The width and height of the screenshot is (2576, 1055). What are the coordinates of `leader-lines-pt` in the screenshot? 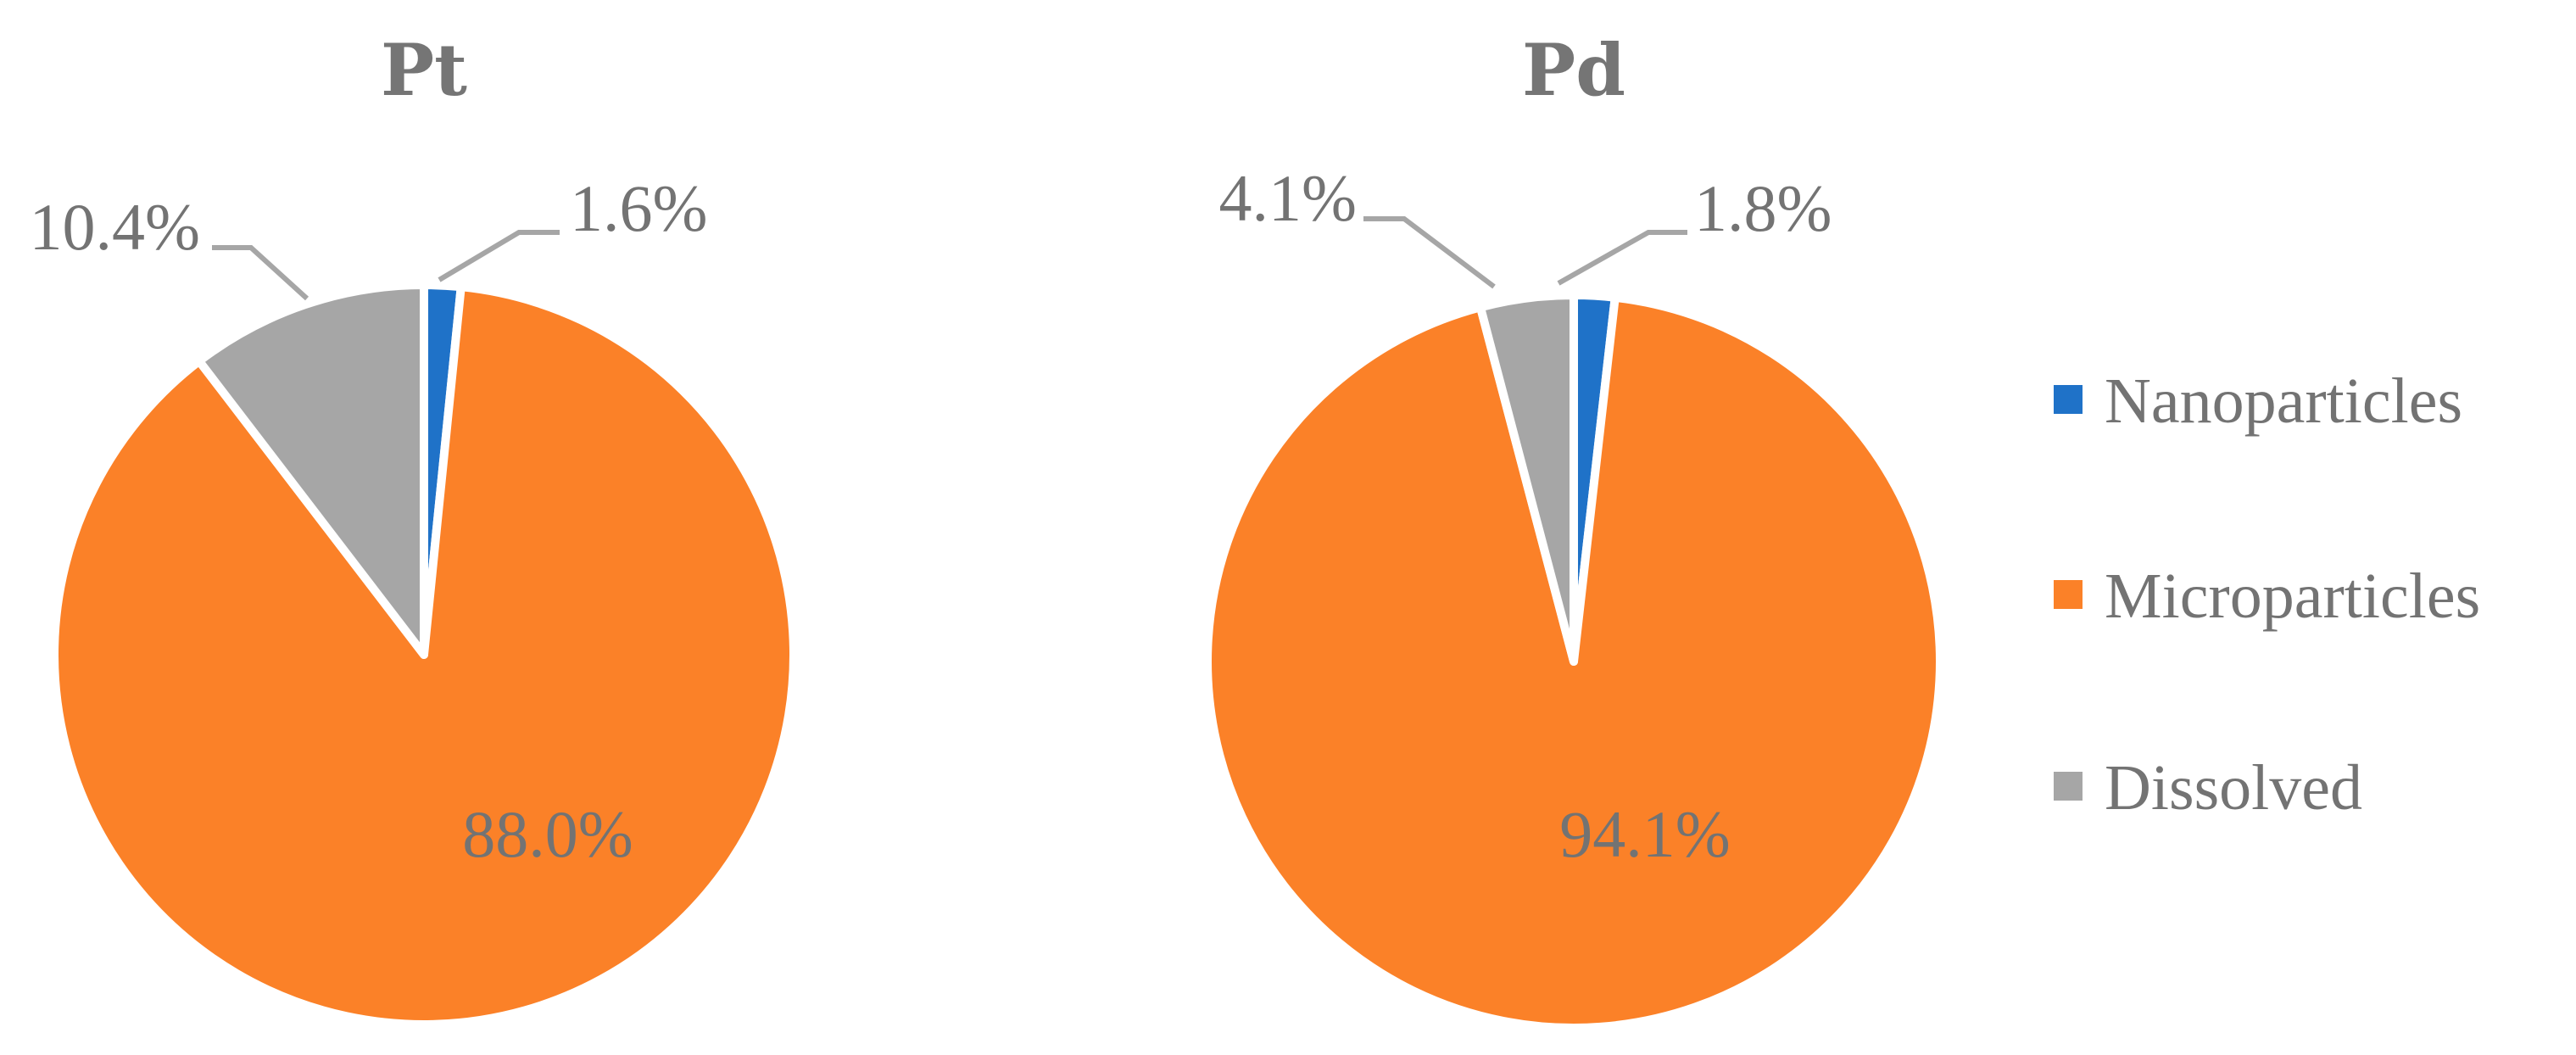 It's located at (386, 265).